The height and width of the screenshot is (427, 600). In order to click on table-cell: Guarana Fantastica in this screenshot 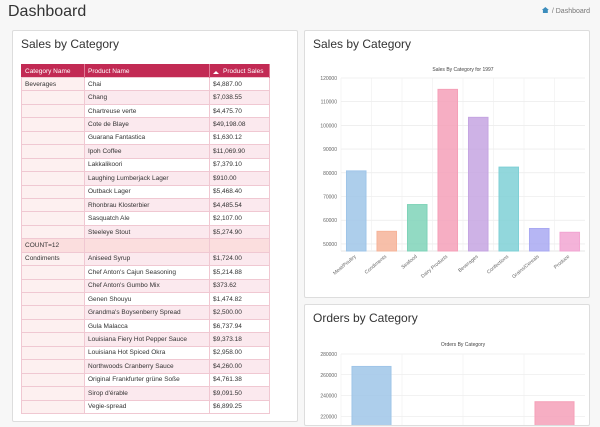, I will do `click(147, 138)`.